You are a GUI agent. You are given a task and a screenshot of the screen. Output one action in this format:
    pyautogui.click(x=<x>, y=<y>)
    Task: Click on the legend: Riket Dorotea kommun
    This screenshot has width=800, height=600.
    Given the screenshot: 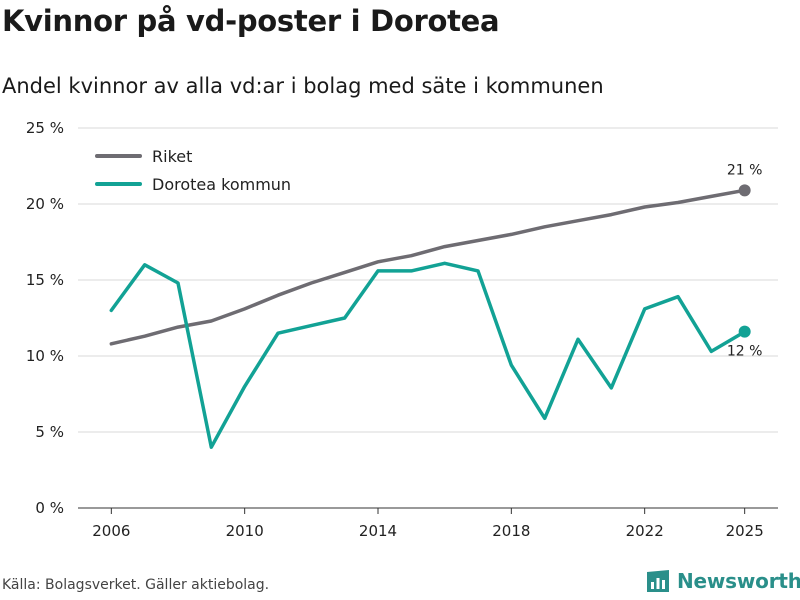 What is the action you would take?
    pyautogui.click(x=193, y=170)
    